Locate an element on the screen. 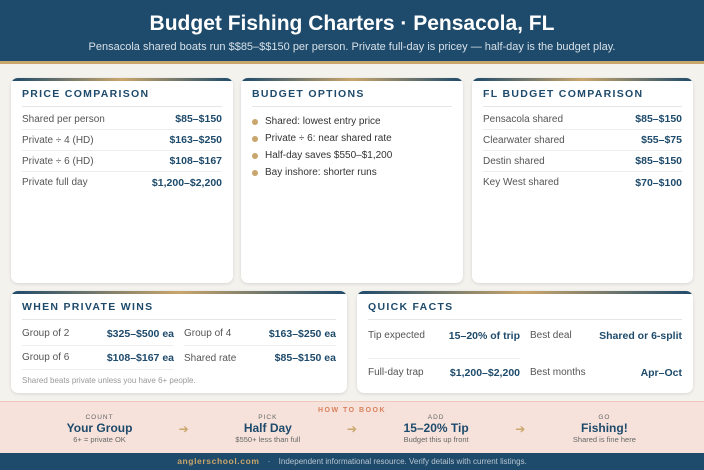  step-title: Fishing! is located at coordinates (604, 428).